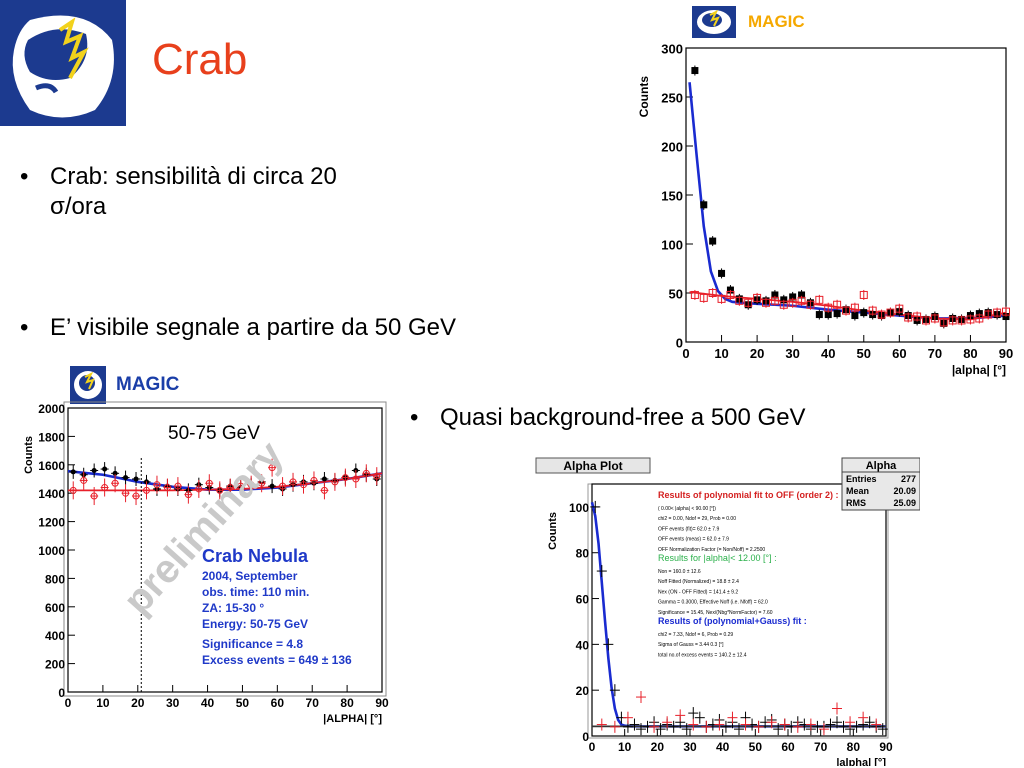 The image size is (1024, 768). What do you see at coordinates (679, 343) in the screenshot?
I see `y-tick-label: 0` at bounding box center [679, 343].